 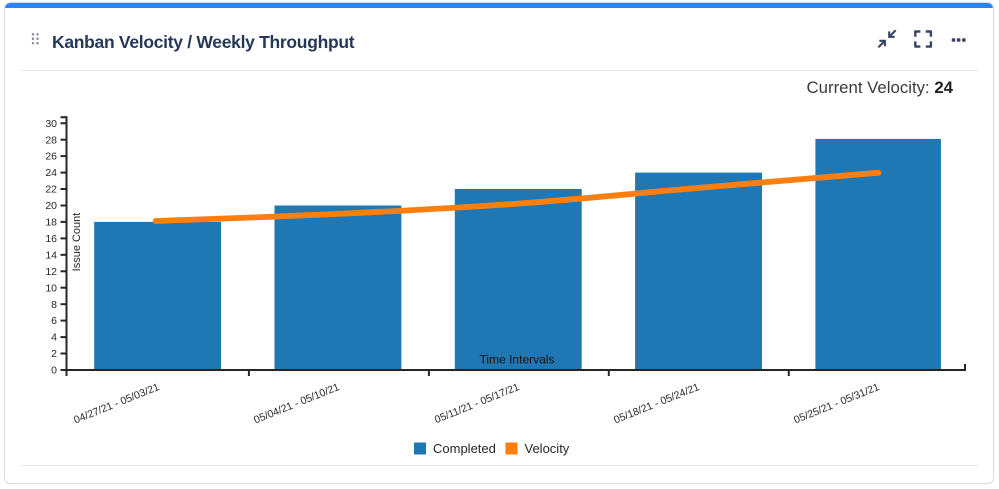 I want to click on svg-text: 12, so click(x=51, y=272).